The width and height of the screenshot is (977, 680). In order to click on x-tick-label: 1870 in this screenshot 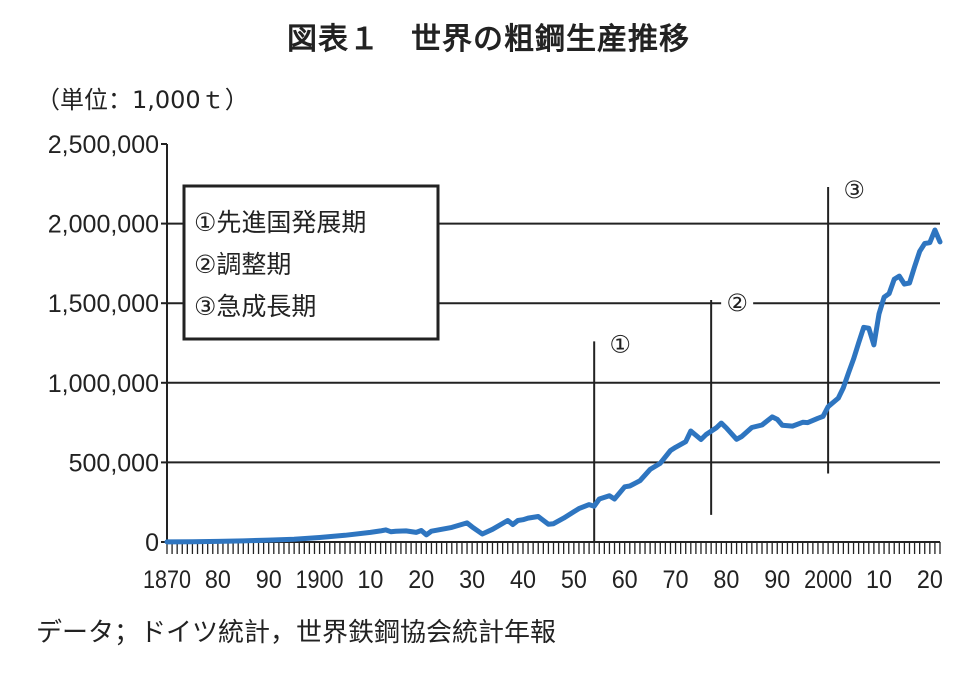, I will do `click(167, 580)`.